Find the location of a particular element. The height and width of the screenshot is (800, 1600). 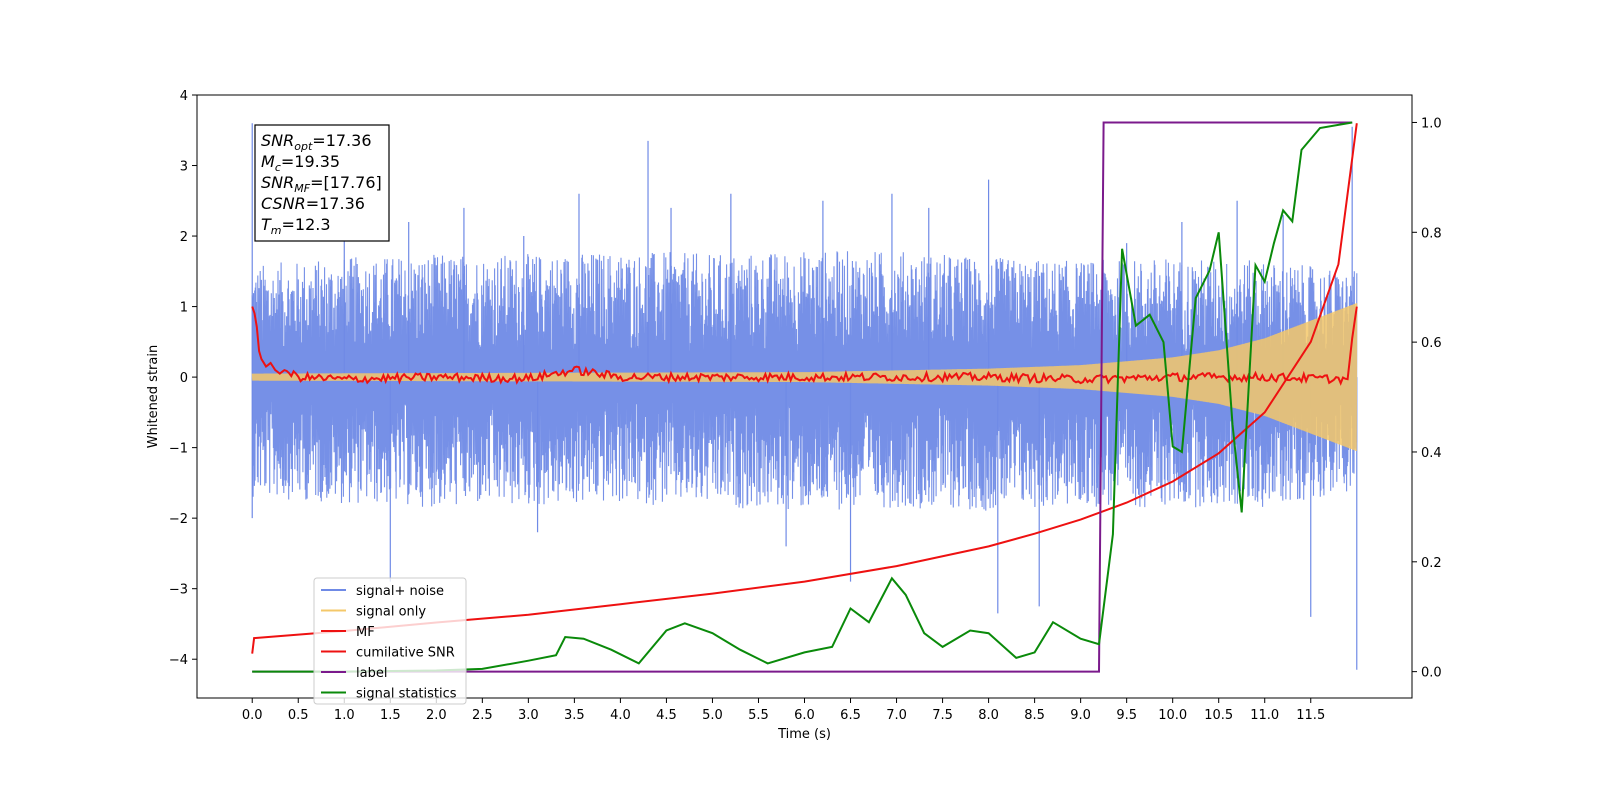

x-tick-label: 8.5 is located at coordinates (1034, 715).